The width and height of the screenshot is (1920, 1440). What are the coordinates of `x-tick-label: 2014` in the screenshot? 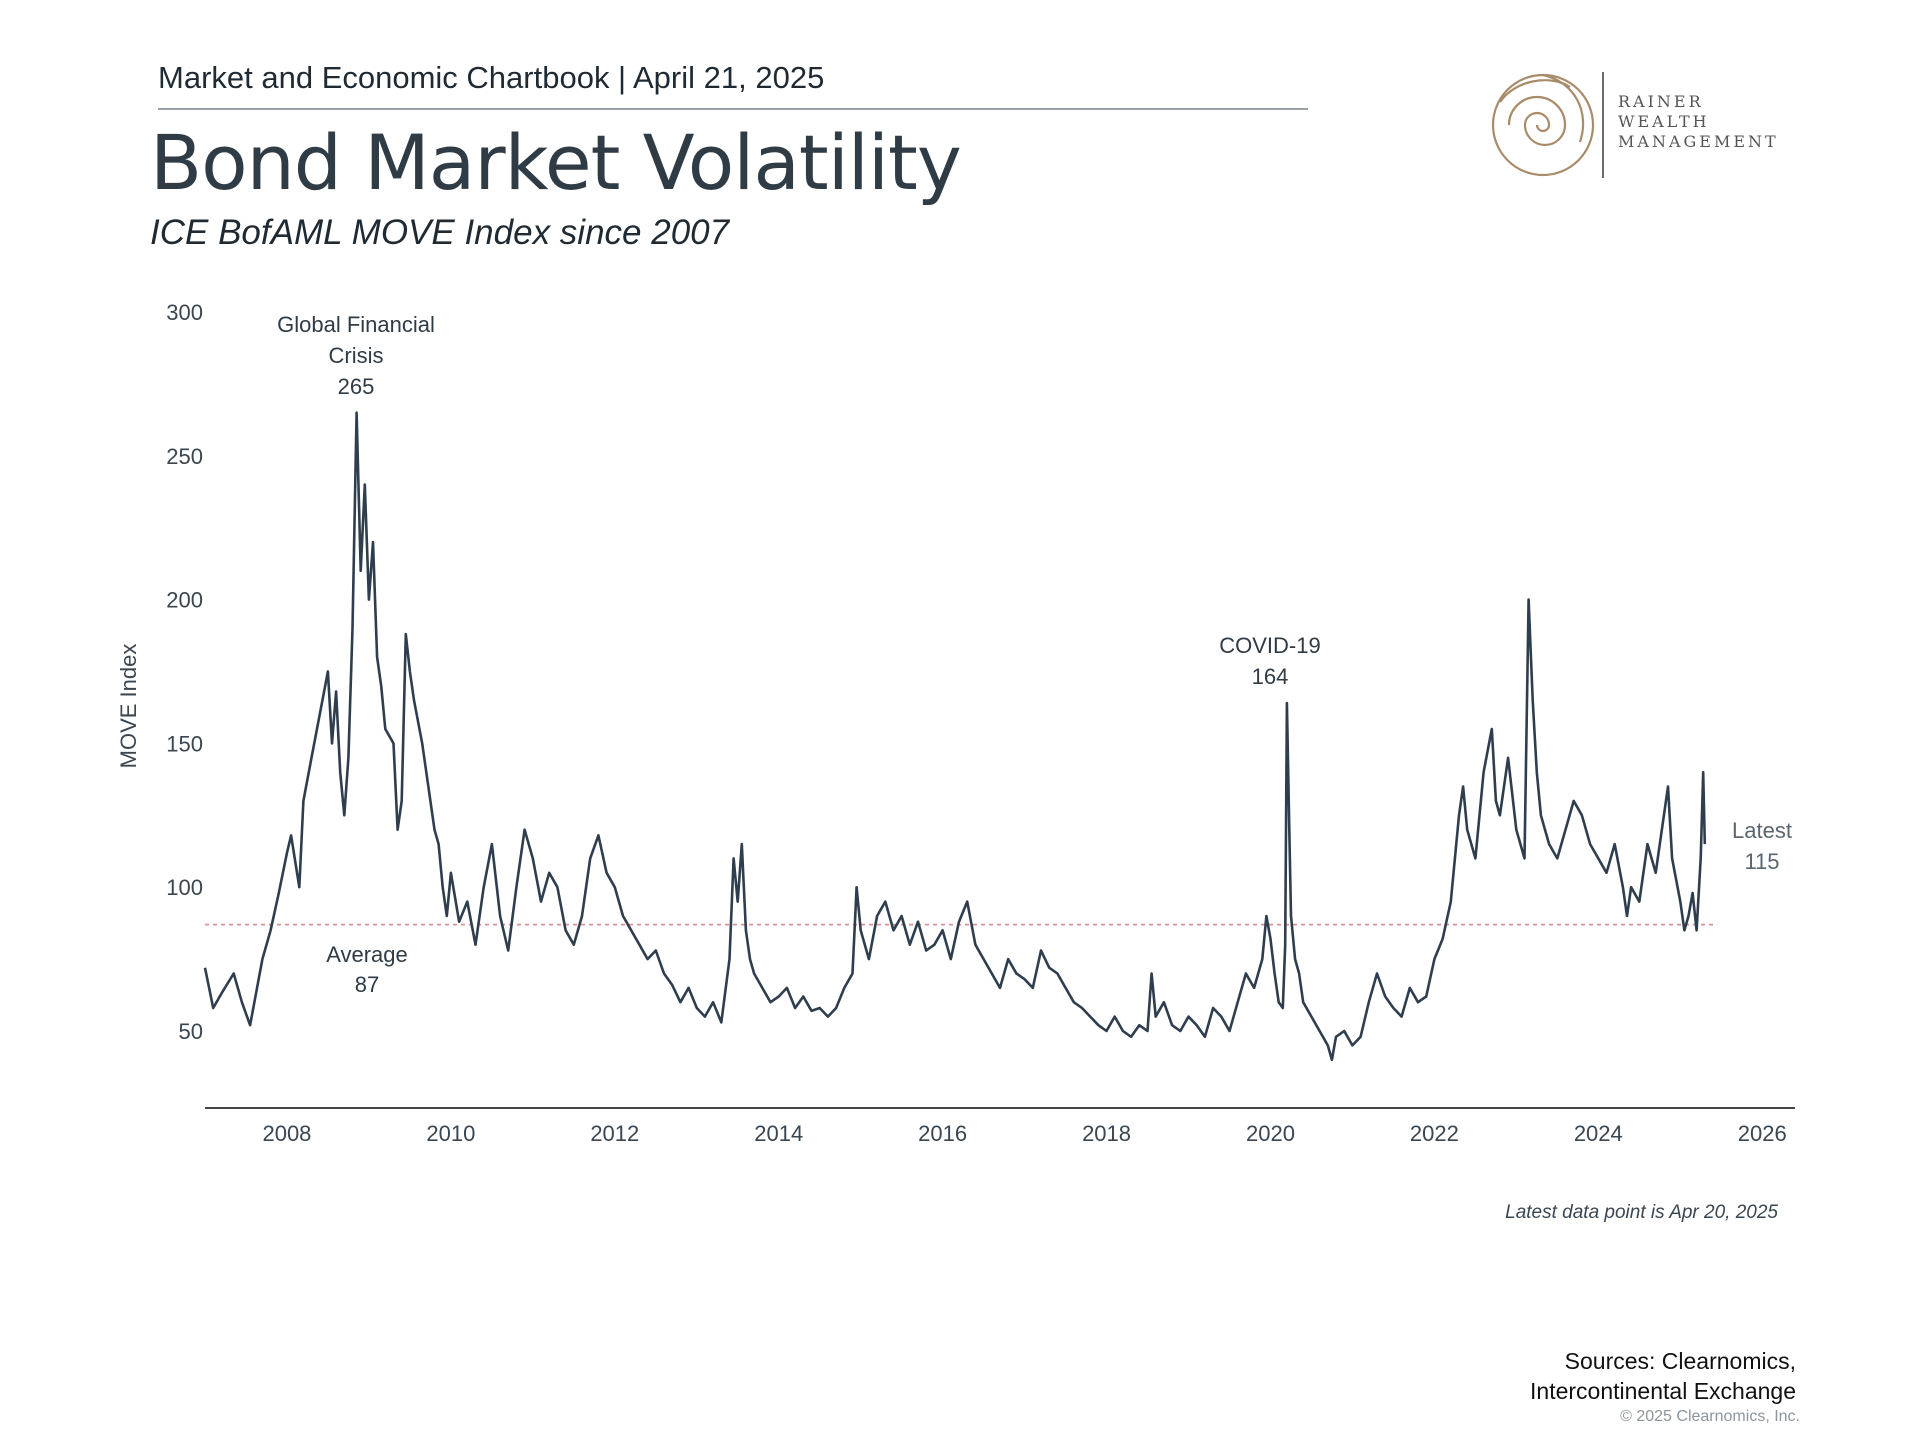 It's located at (778, 1133).